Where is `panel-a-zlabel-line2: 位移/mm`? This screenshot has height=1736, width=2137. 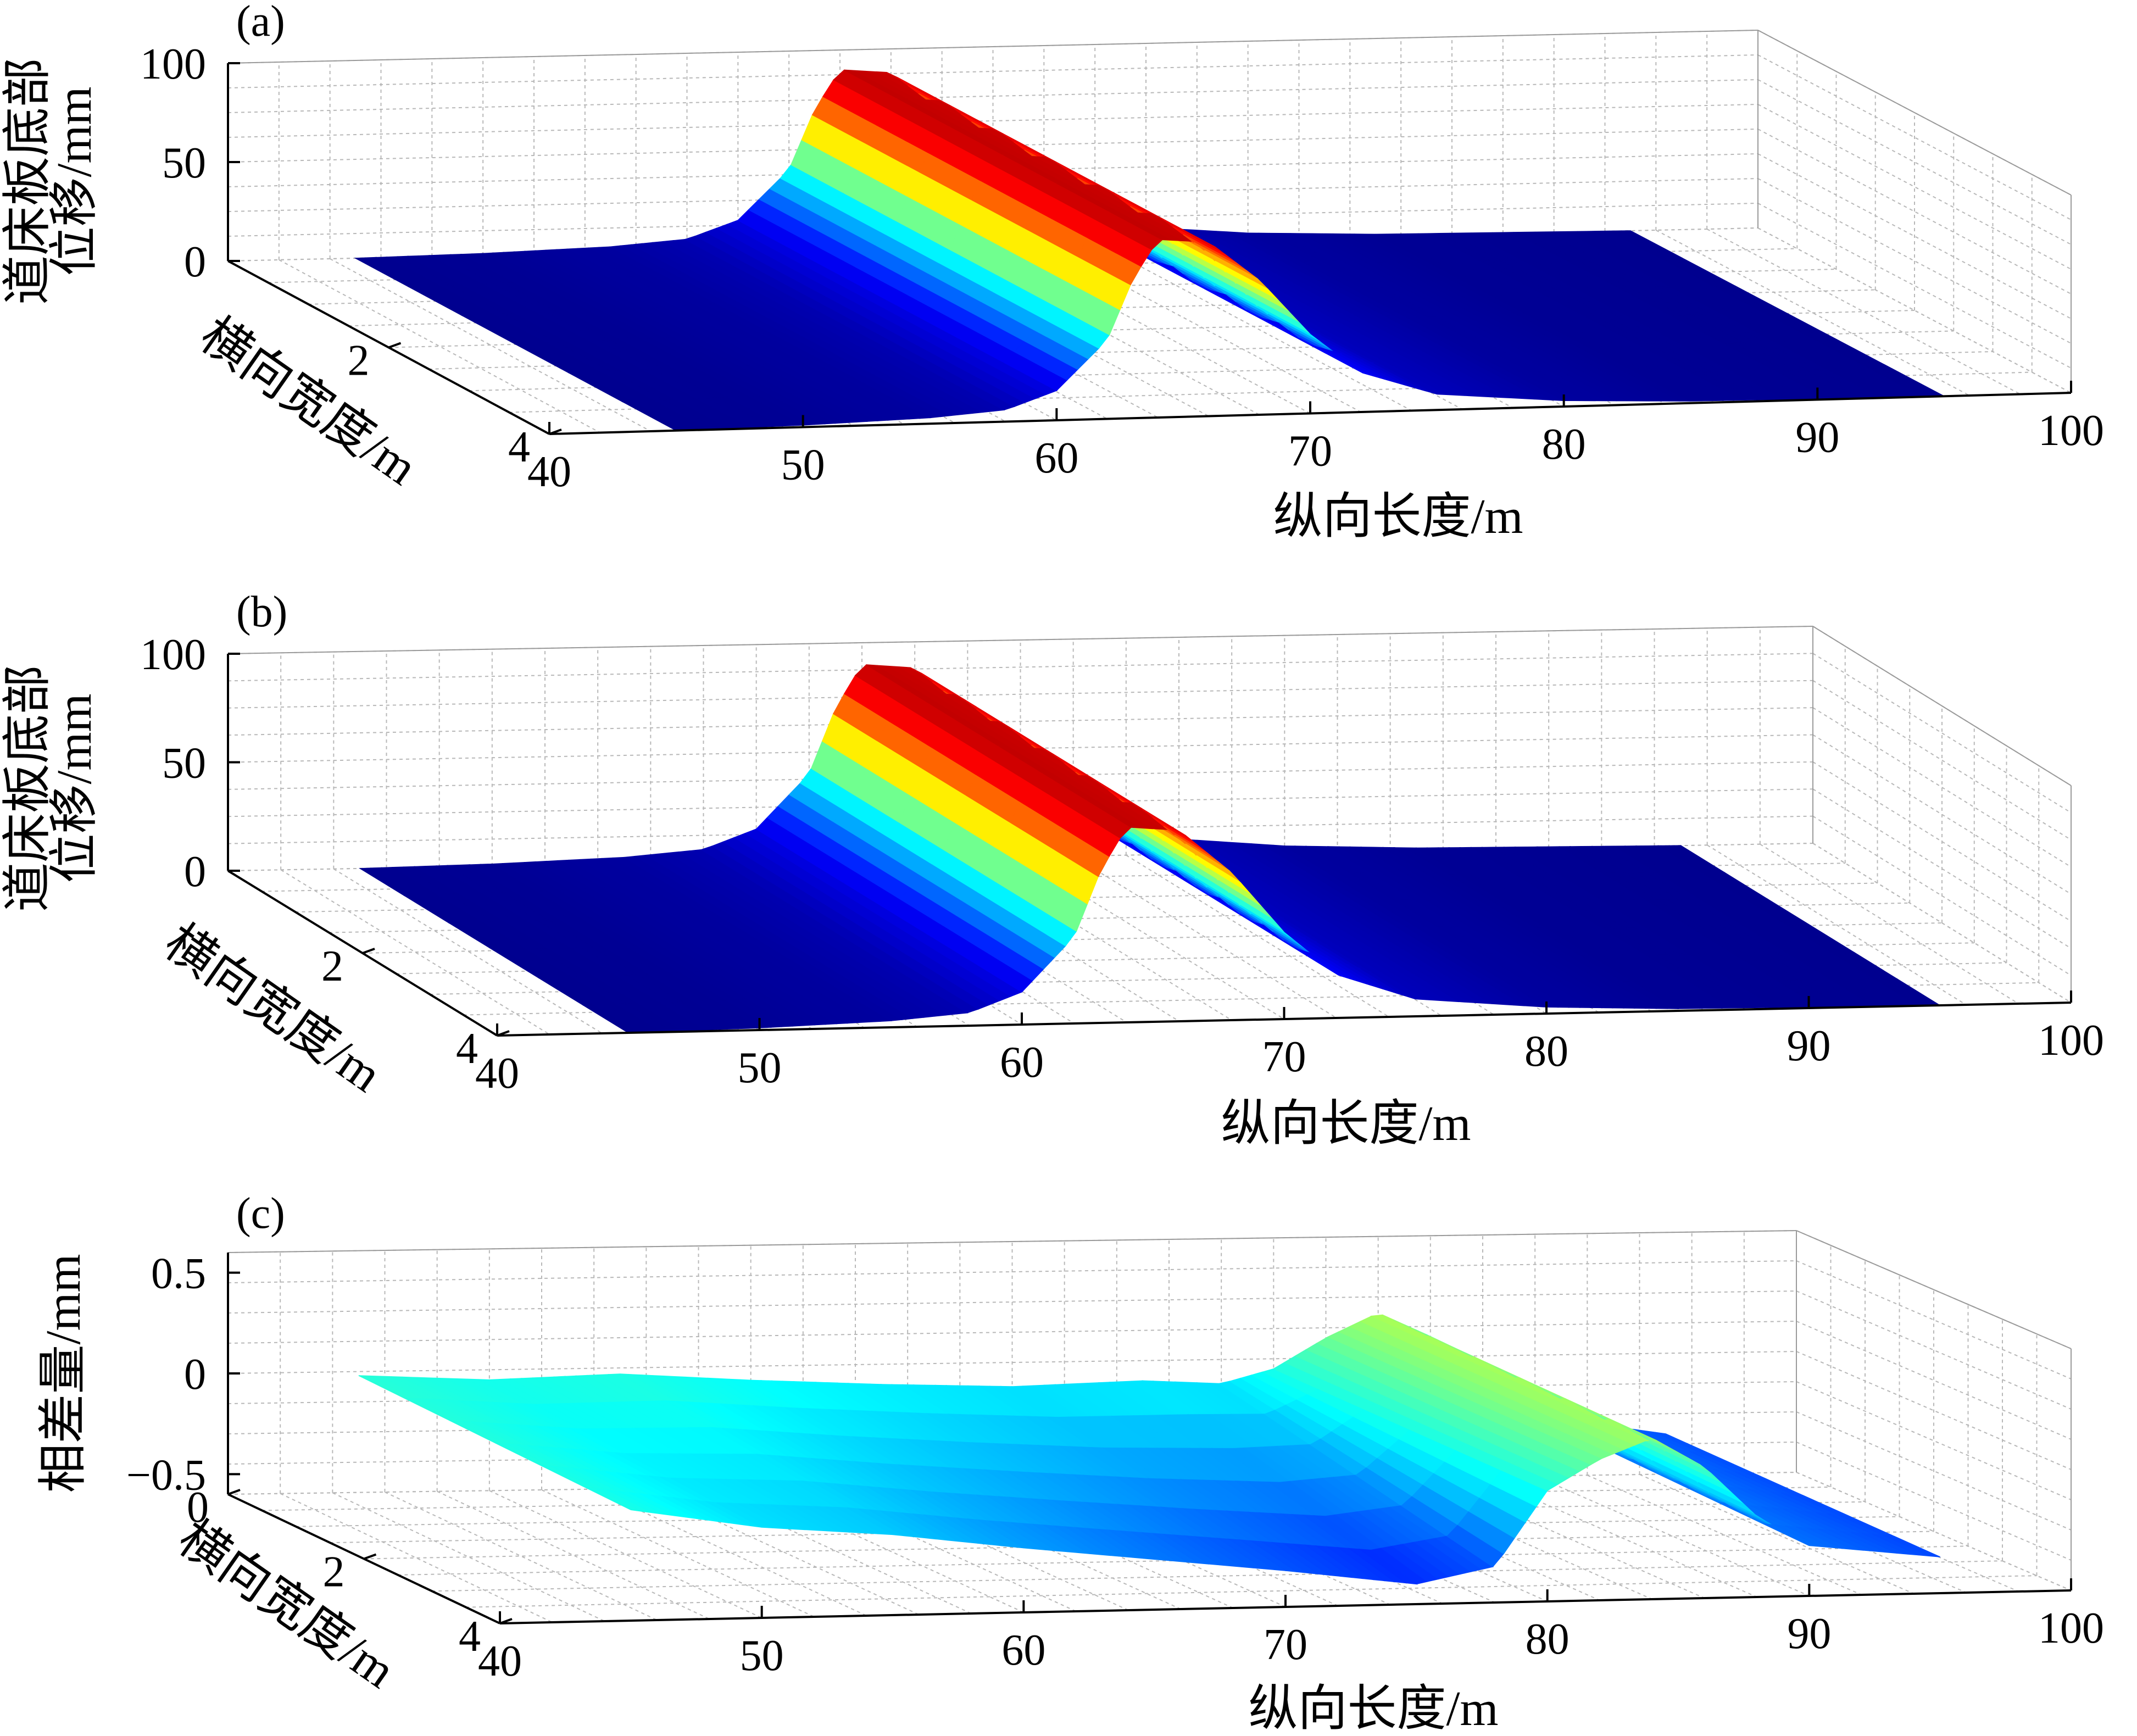 panel-a-zlabel-line2: 位移/mm is located at coordinates (74, 181).